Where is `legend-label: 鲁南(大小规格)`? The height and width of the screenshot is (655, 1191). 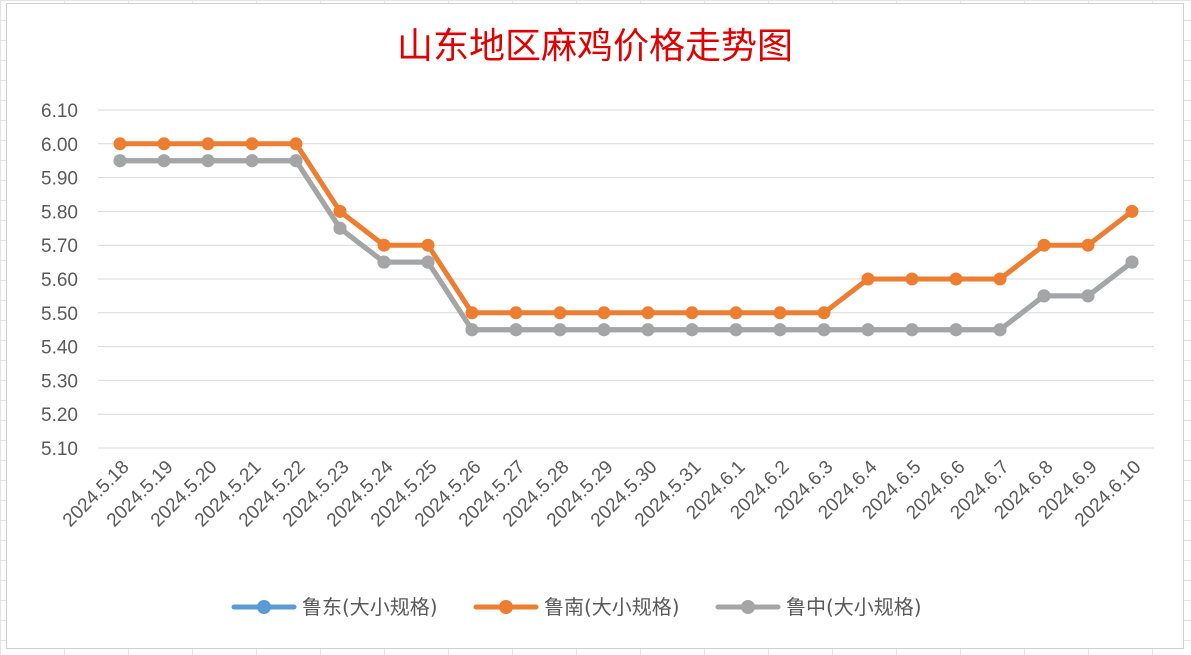 legend-label: 鲁南(大小规格) is located at coordinates (612, 607).